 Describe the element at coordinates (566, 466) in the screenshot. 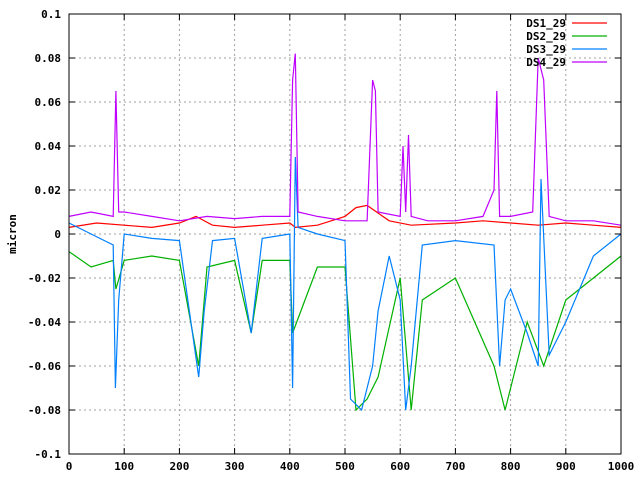

I see `x-tick-label: 900` at that location.